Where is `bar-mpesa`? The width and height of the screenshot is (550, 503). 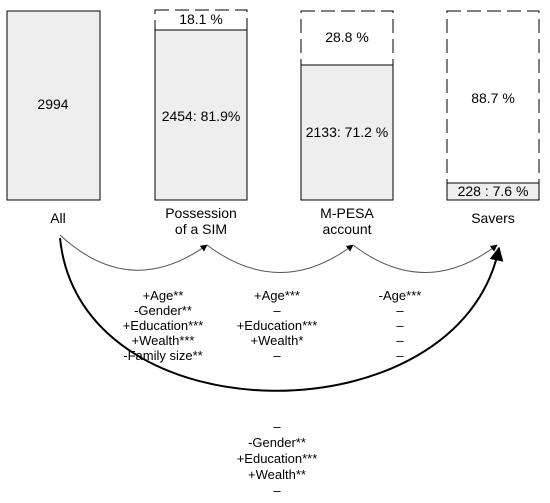 bar-mpesa is located at coordinates (347, 132).